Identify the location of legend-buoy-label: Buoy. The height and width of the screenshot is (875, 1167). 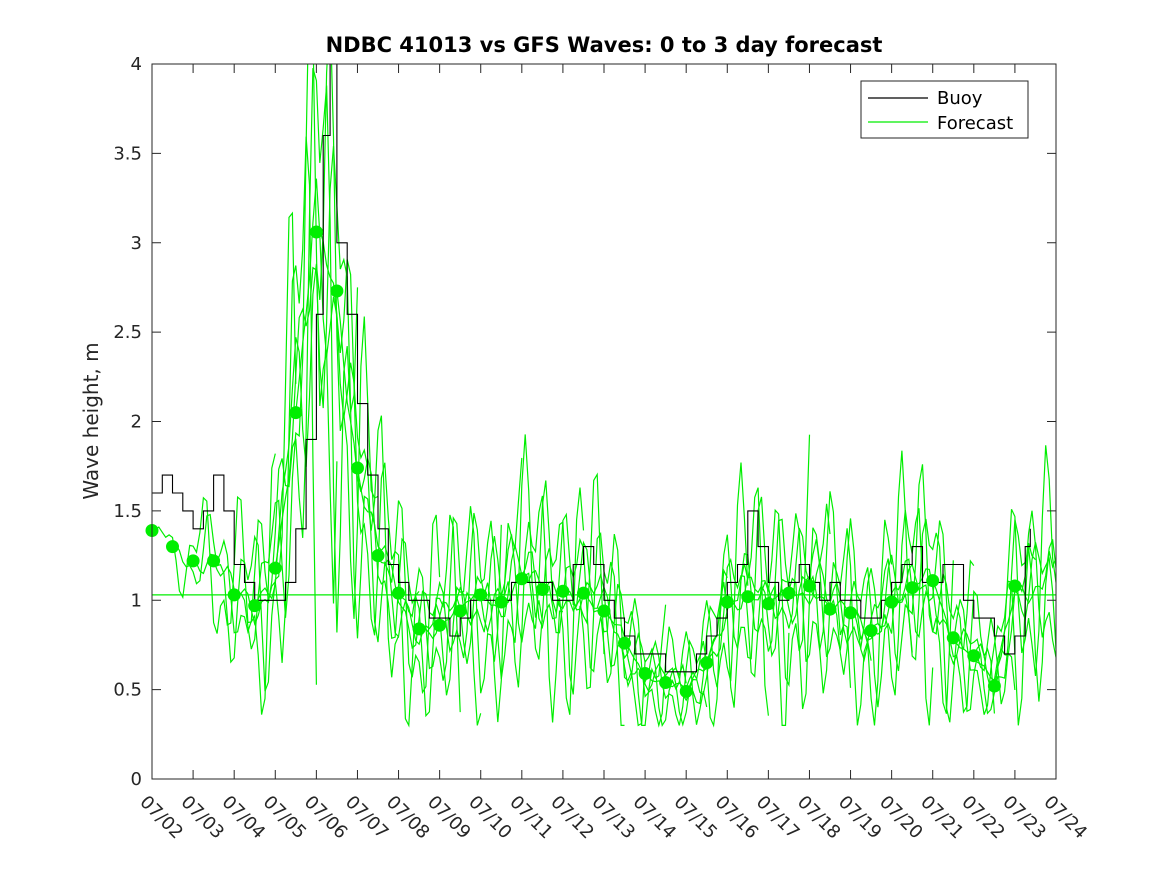
(960, 98).